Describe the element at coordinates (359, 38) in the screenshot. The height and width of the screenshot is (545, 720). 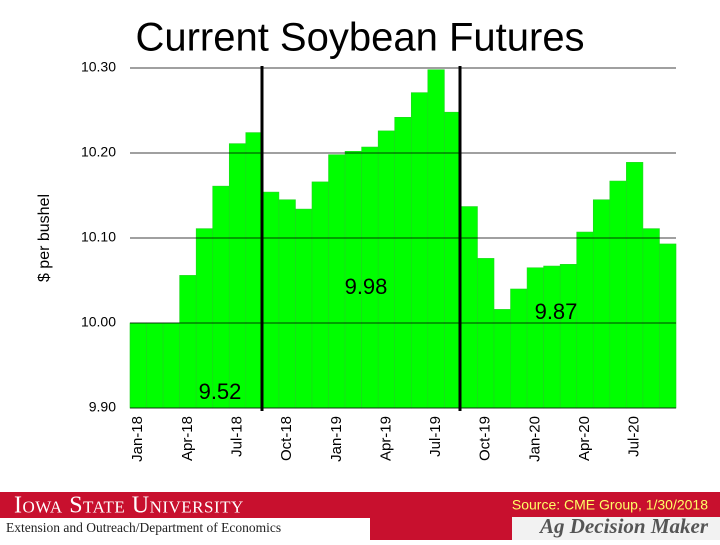
I see `chart-title: Current Soybean Futures` at that location.